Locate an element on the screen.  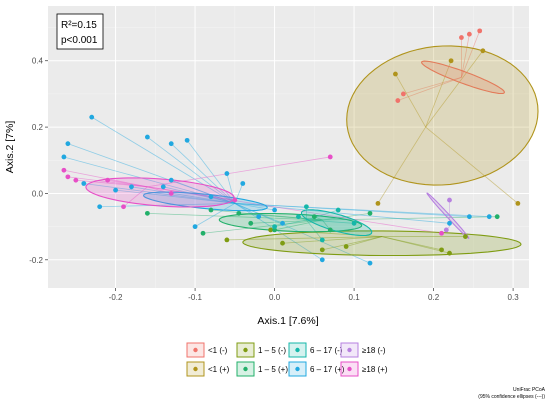
x-tick-label: -0.1 is located at coordinates (195, 297).